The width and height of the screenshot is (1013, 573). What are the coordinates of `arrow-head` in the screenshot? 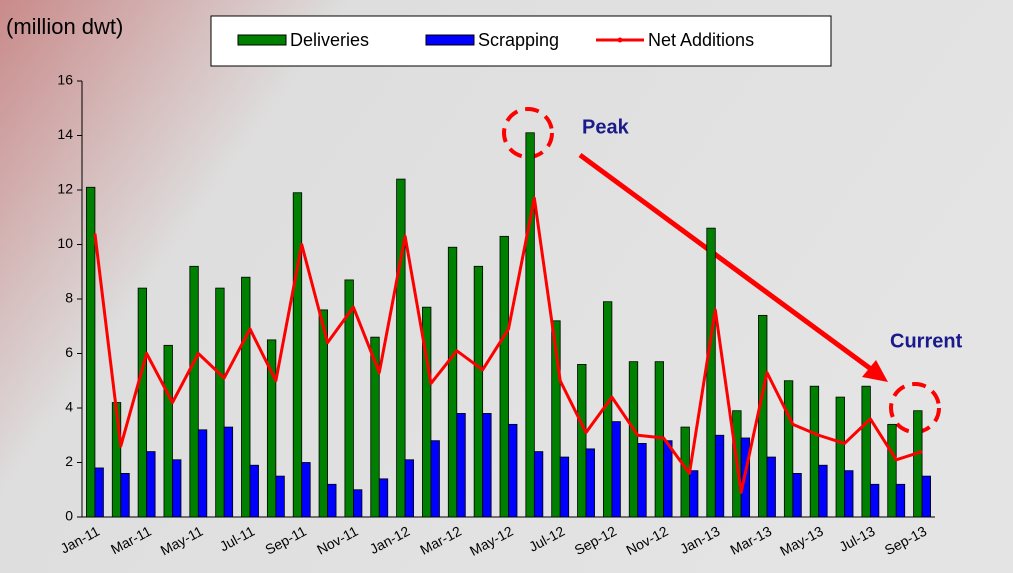 It's located at (875, 371).